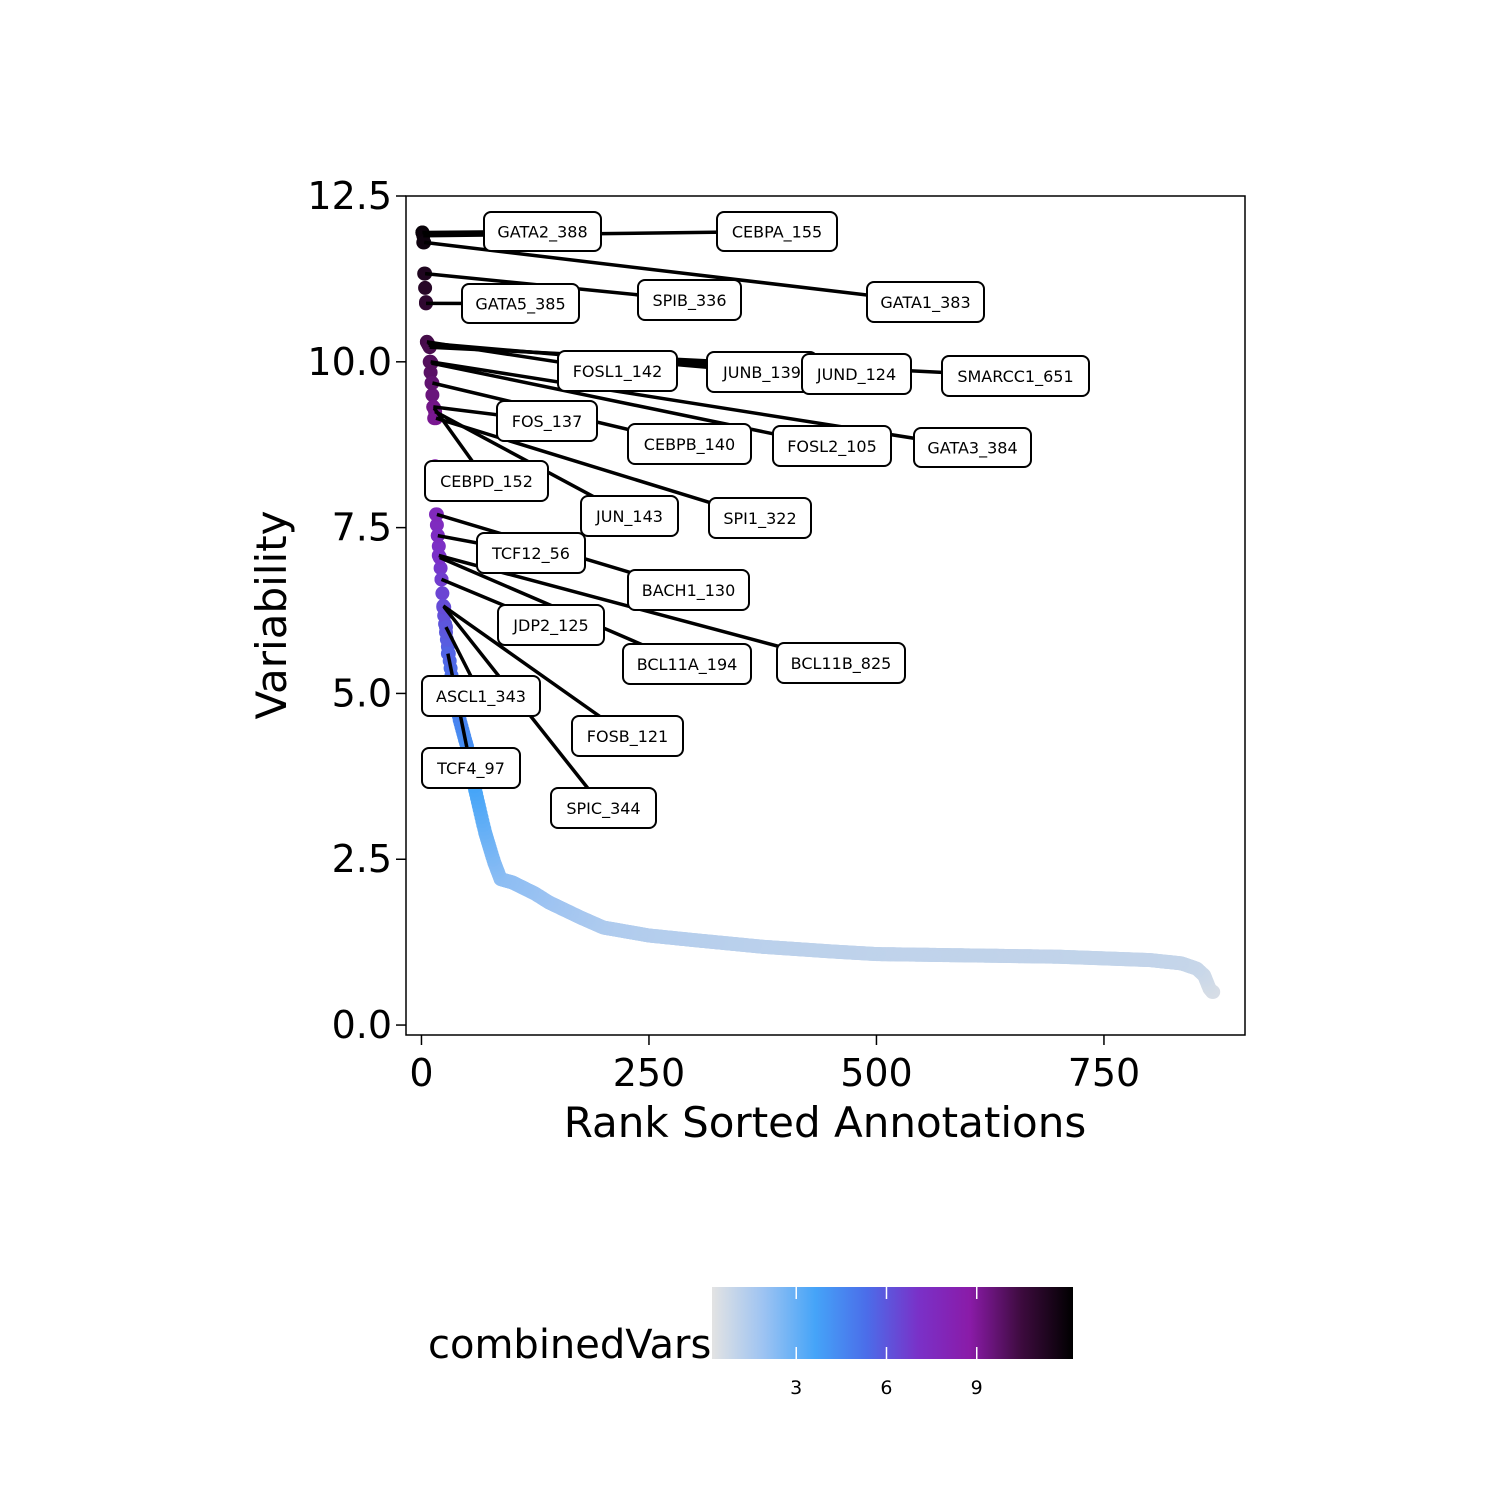  I want to click on annotation-label: SPIC_344, so click(603, 809).